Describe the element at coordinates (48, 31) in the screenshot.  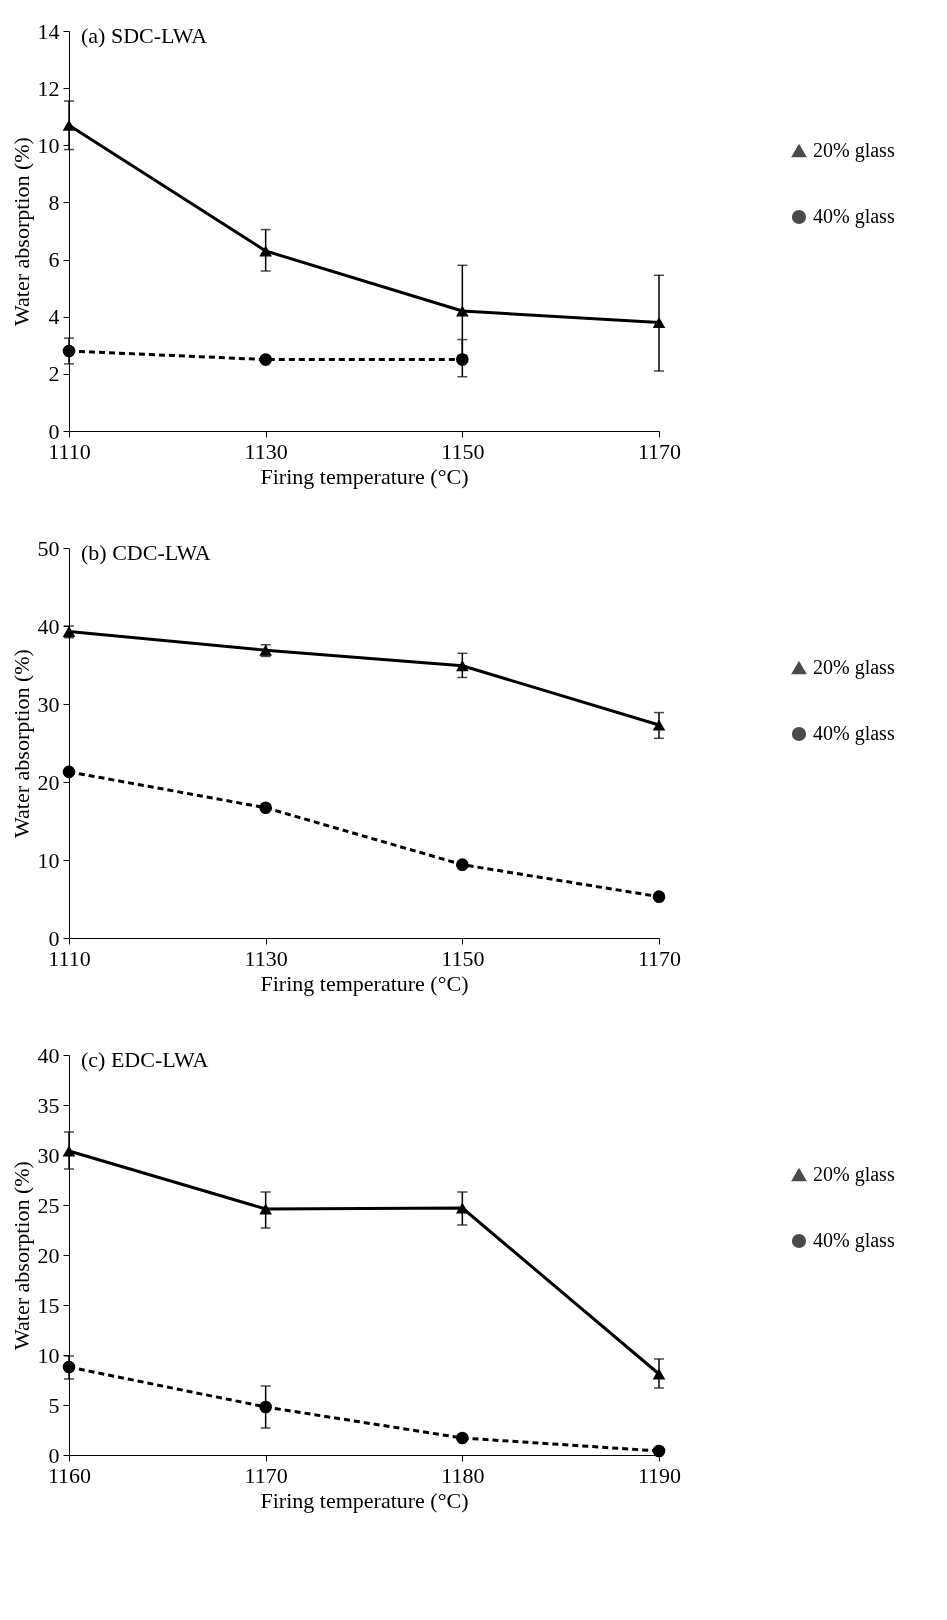
I see `y-tick-label: 14` at that location.